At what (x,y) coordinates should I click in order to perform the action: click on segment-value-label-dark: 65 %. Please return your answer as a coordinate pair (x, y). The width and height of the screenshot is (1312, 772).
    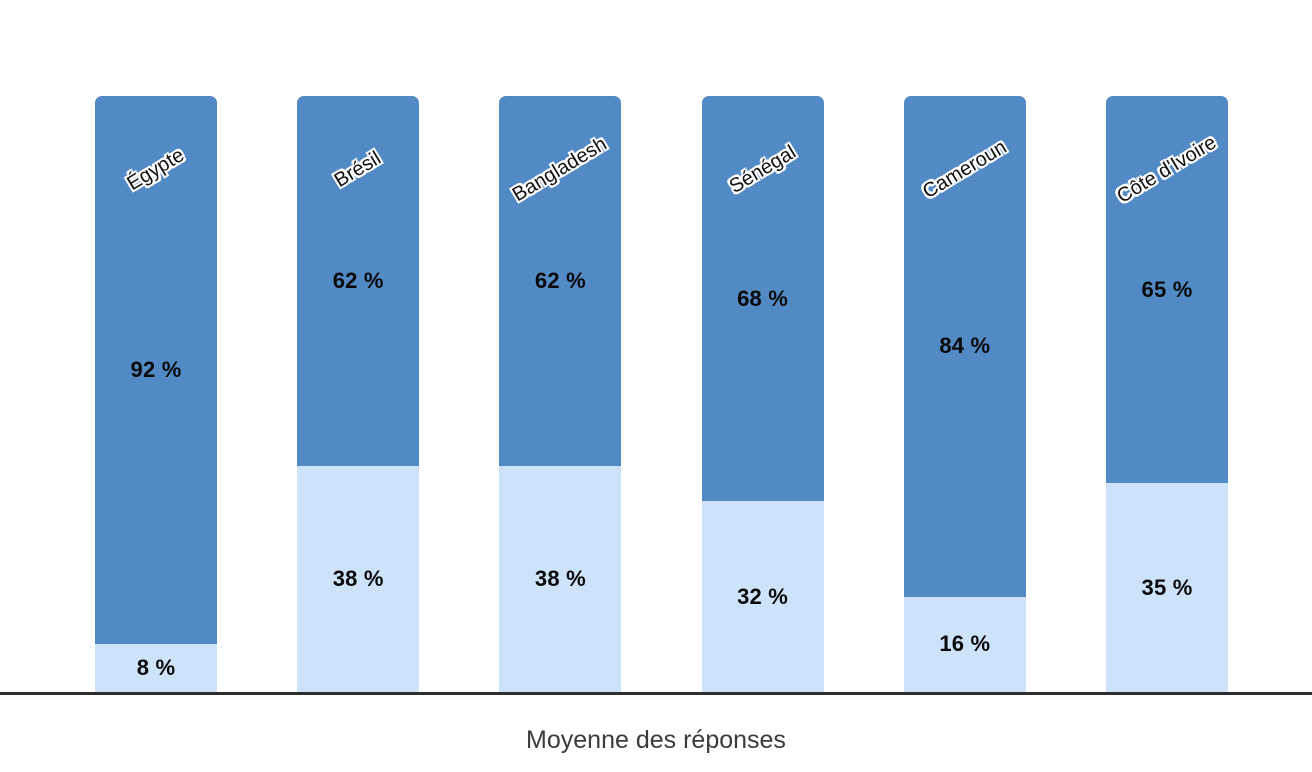
    Looking at the image, I should click on (1167, 289).